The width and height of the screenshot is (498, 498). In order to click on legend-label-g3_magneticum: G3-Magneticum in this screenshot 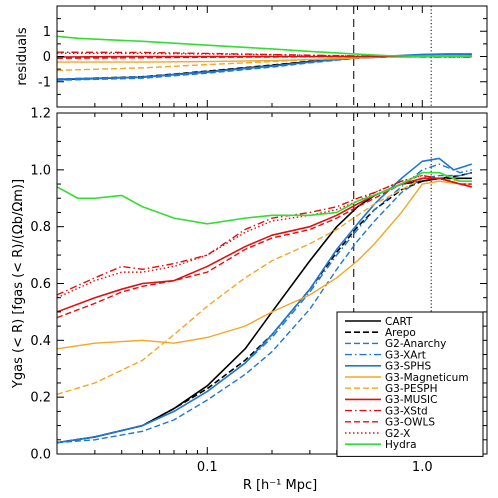, I will do `click(427, 378)`.